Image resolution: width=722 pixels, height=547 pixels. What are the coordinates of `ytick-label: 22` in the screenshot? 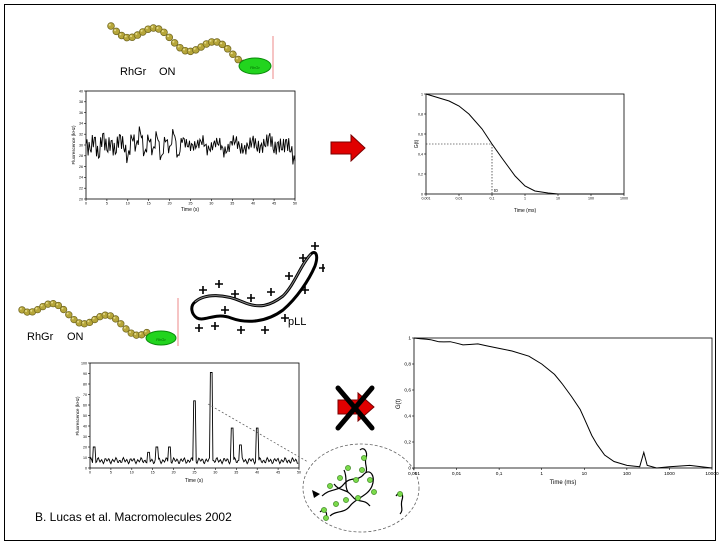 It's located at (81, 188).